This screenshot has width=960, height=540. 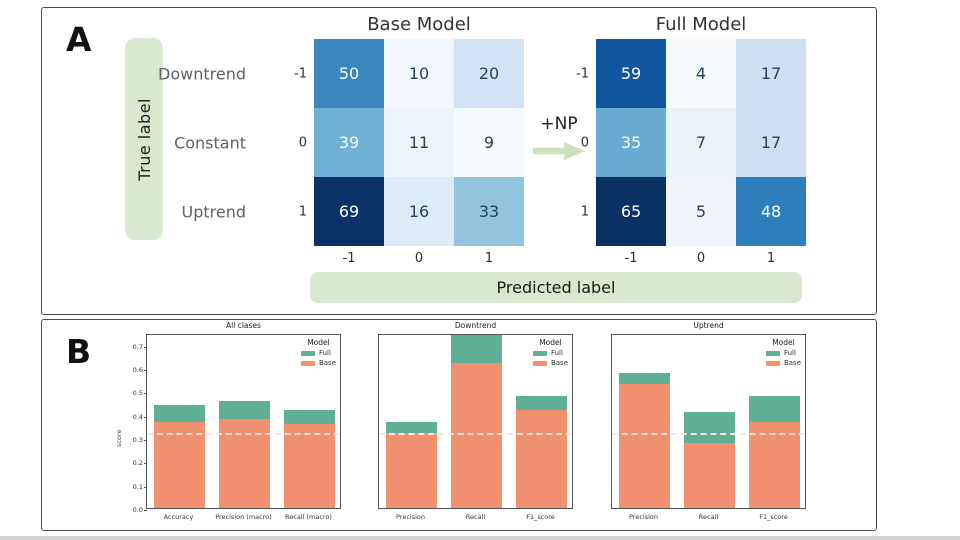 I want to click on full-model-title: Full Model, so click(x=701, y=24).